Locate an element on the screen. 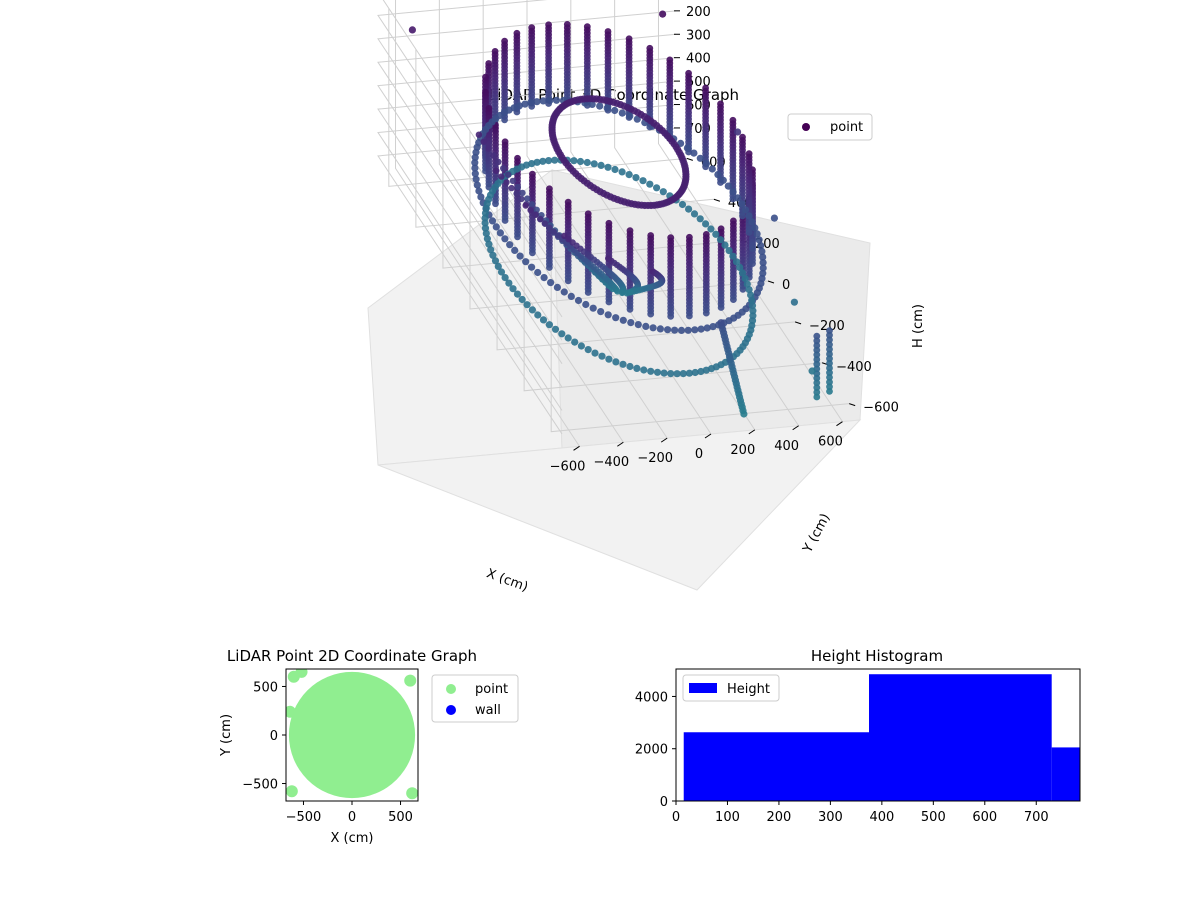  legend-2d-marker-point is located at coordinates (451, 689).